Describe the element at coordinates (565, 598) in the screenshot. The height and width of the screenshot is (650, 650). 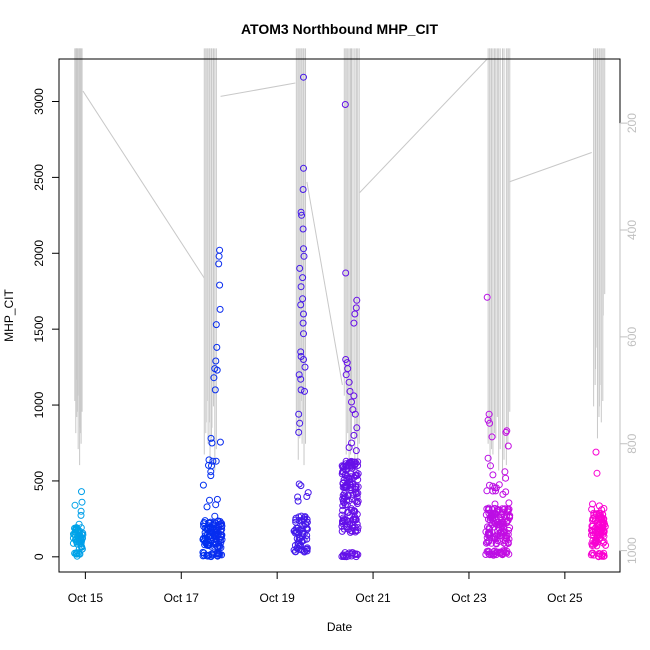
I see `x-tick-label: Oct 25` at that location.